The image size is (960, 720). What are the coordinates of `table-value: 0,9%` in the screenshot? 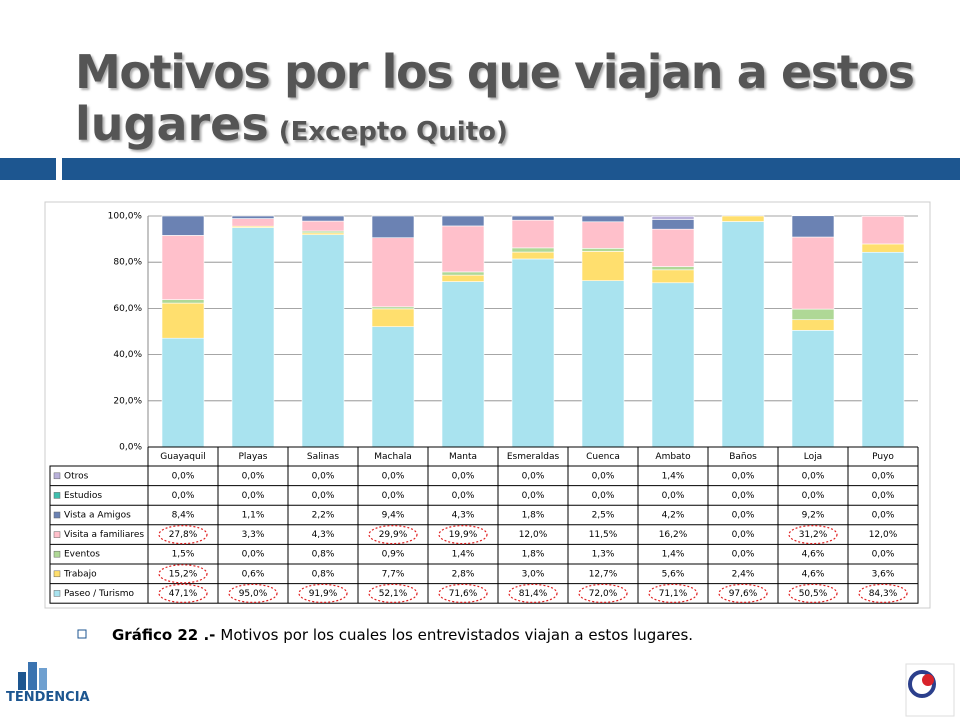 It's located at (393, 555).